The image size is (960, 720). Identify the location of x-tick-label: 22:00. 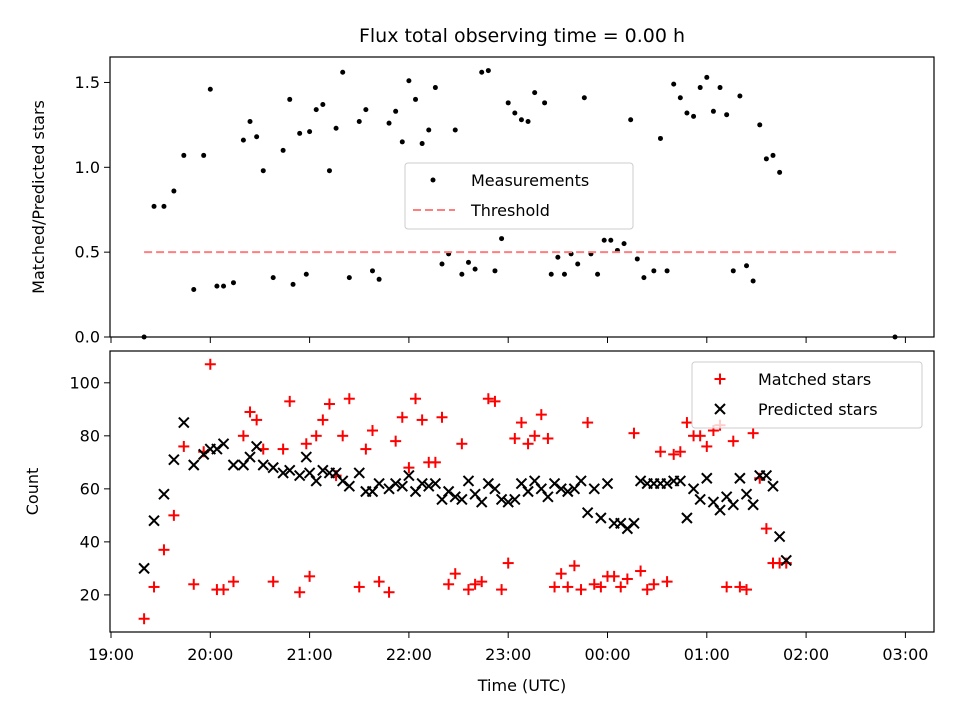
(409, 654).